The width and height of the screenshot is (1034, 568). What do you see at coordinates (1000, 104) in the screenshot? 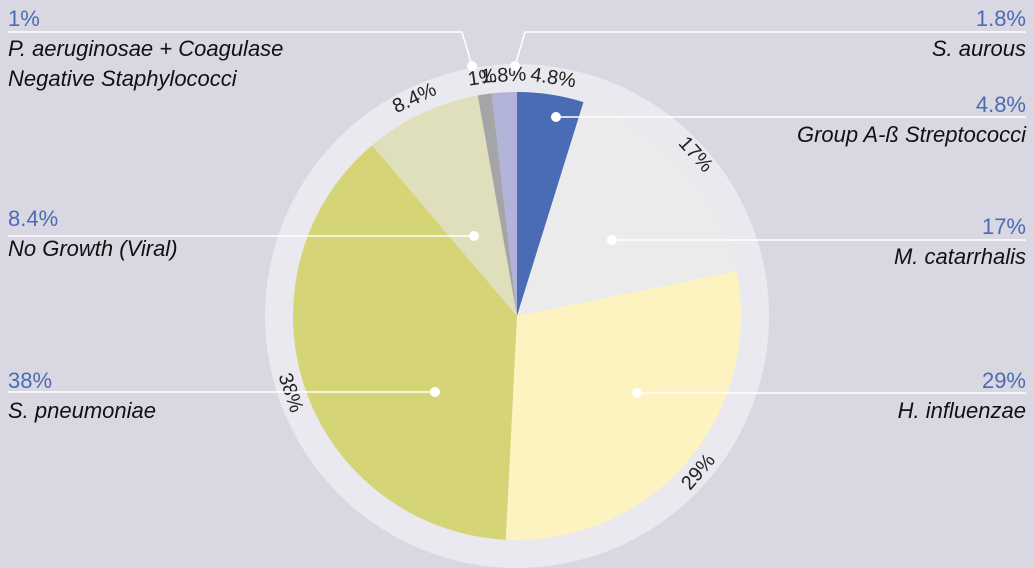
I see `legend-value: 4.8%` at bounding box center [1000, 104].